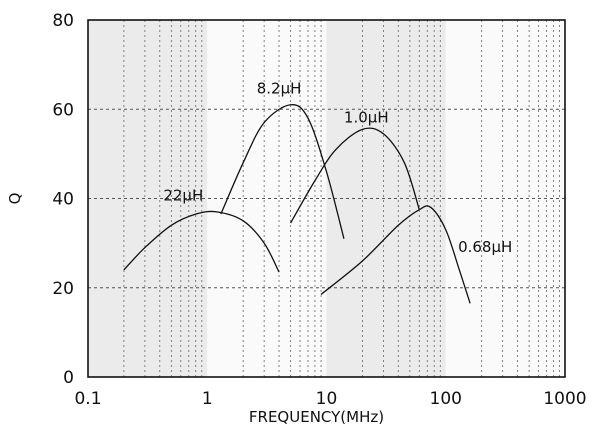 The height and width of the screenshot is (433, 595). What do you see at coordinates (183, 196) in the screenshot?
I see `series-label-0: 22μH` at bounding box center [183, 196].